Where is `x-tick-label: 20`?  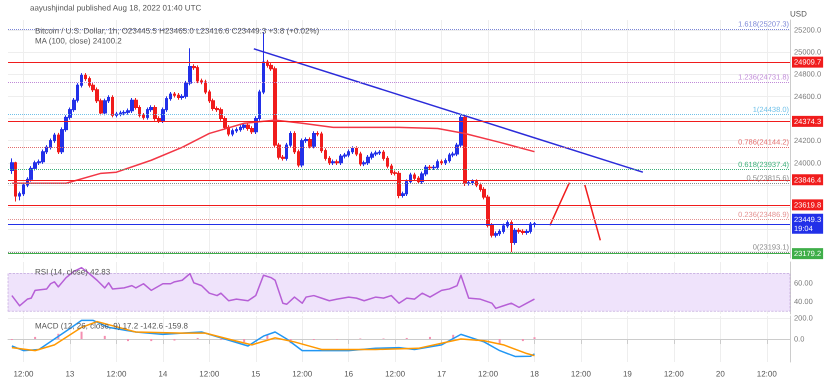 x-tick-label: 20 is located at coordinates (721, 374).